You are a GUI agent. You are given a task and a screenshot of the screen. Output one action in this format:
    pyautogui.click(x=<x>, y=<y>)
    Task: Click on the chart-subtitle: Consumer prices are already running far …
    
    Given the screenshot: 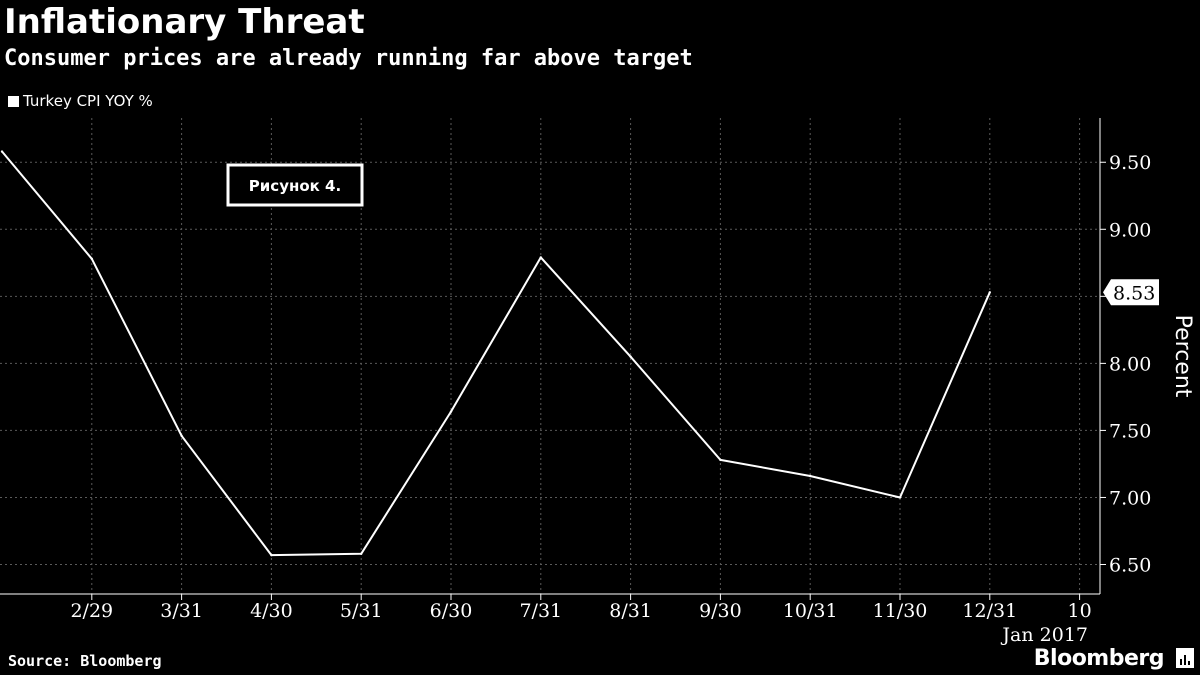 What is the action you would take?
    pyautogui.click(x=348, y=58)
    